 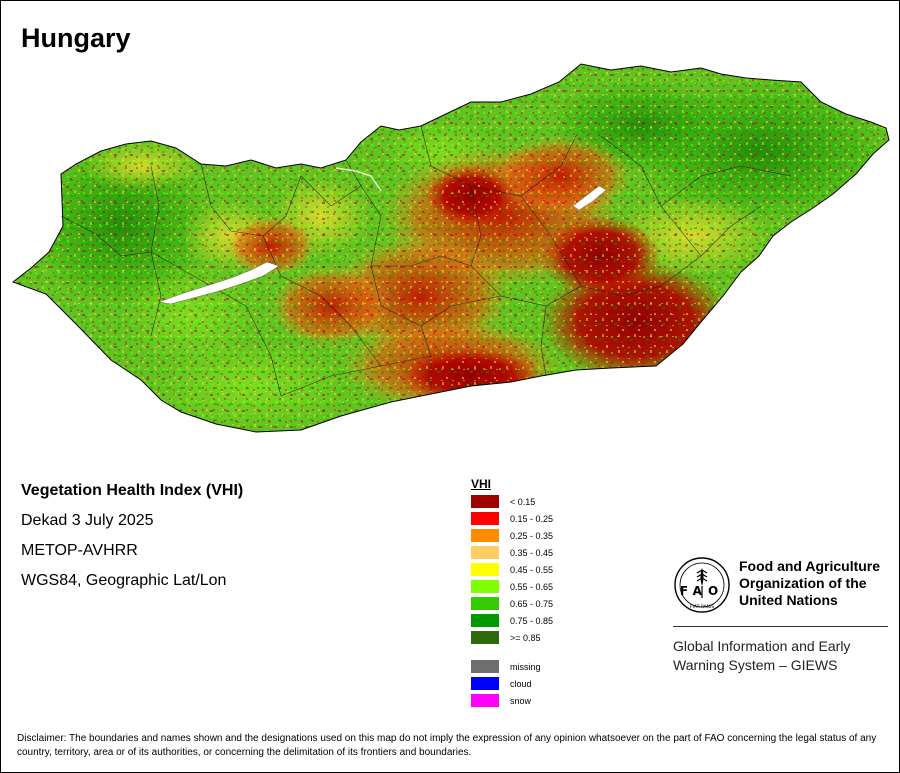 I want to click on lake-balaton, so click(x=219, y=283).